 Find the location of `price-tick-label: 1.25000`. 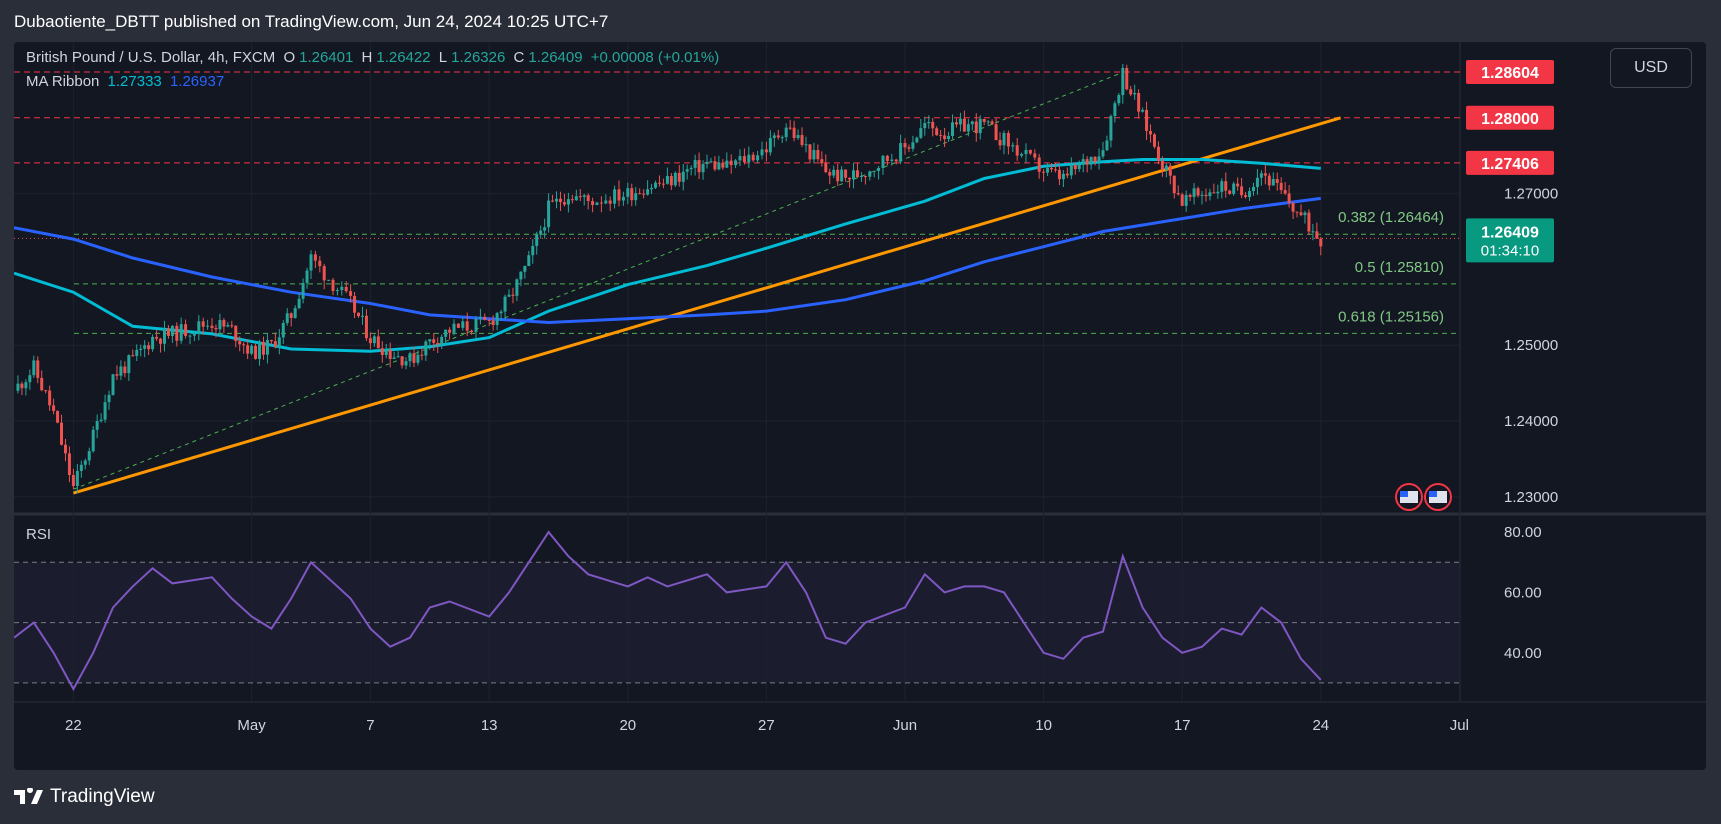

price-tick-label: 1.25000 is located at coordinates (1531, 345).